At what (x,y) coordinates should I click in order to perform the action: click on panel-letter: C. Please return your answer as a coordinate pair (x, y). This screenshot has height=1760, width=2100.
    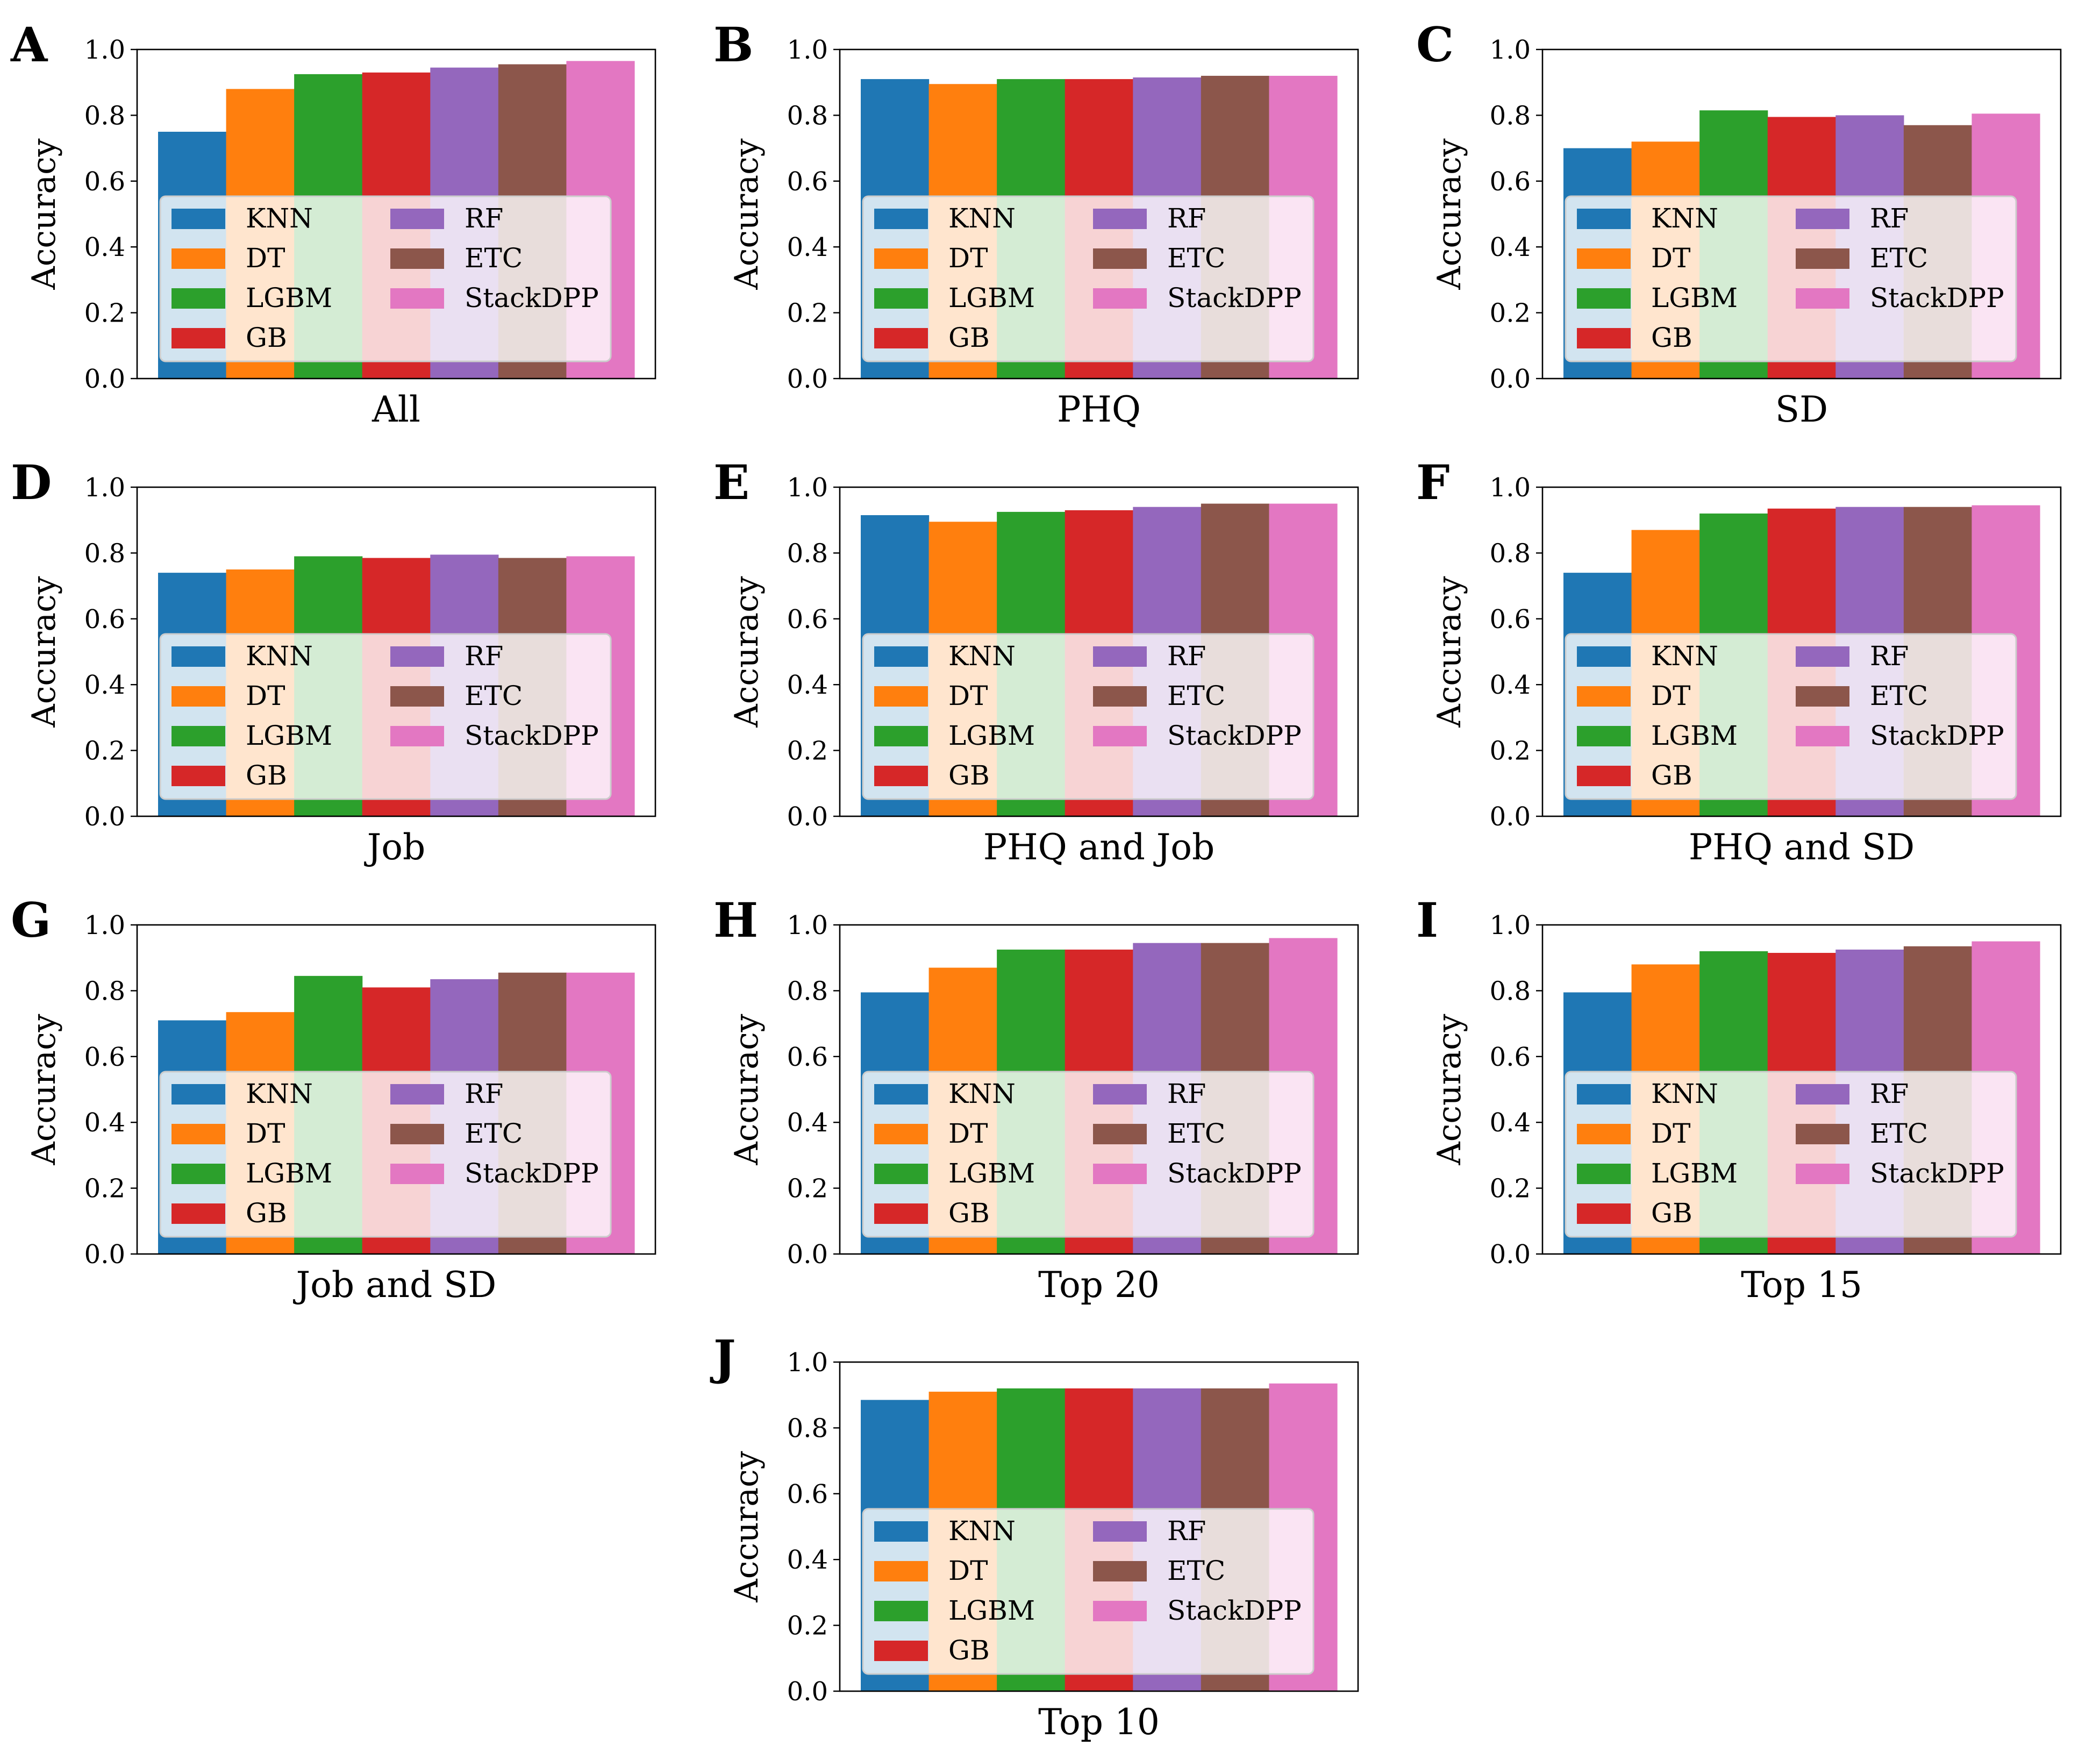
    Looking at the image, I should click on (1435, 45).